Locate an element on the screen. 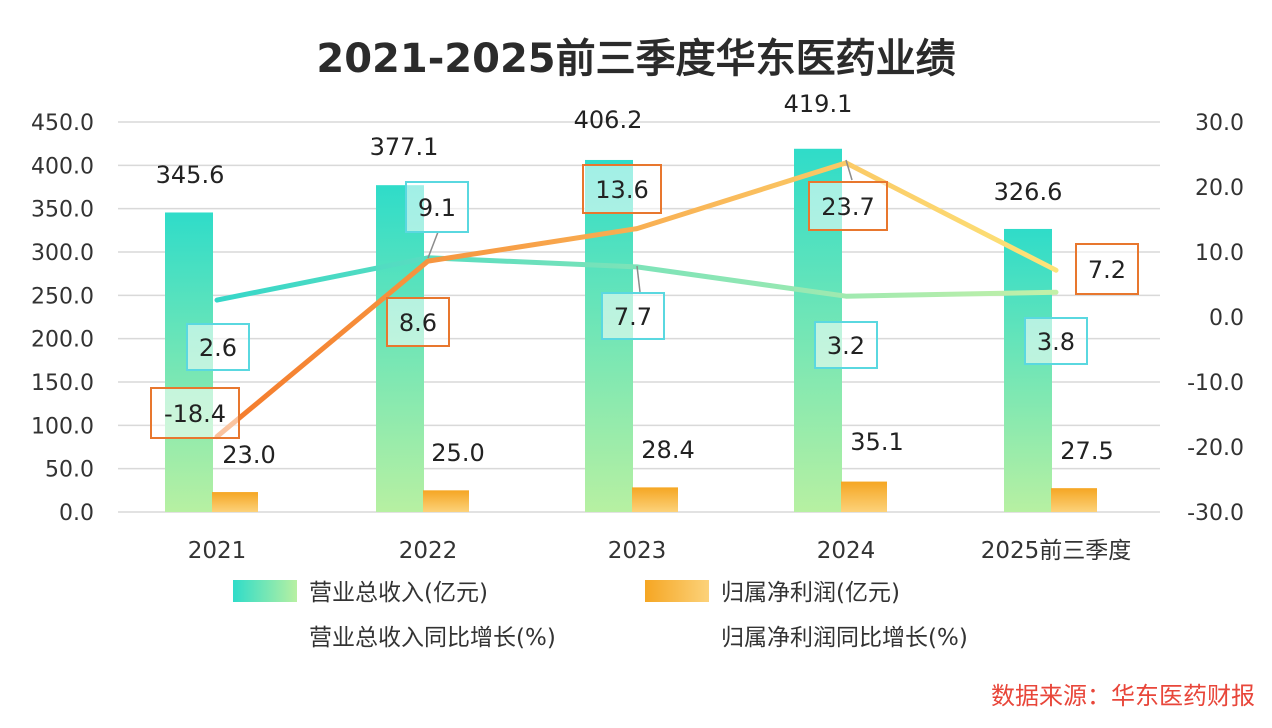  revenue-growth-label: 2.6 is located at coordinates (218, 347).